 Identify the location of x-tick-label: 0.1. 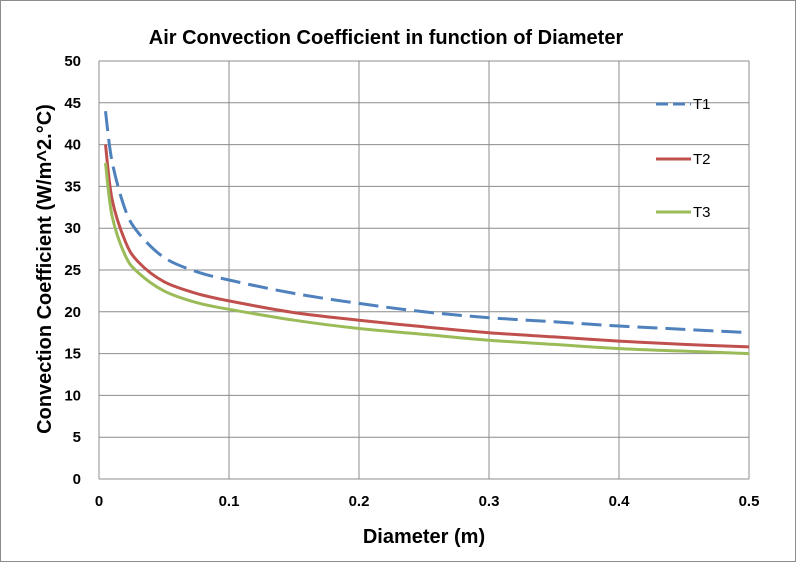
(229, 501).